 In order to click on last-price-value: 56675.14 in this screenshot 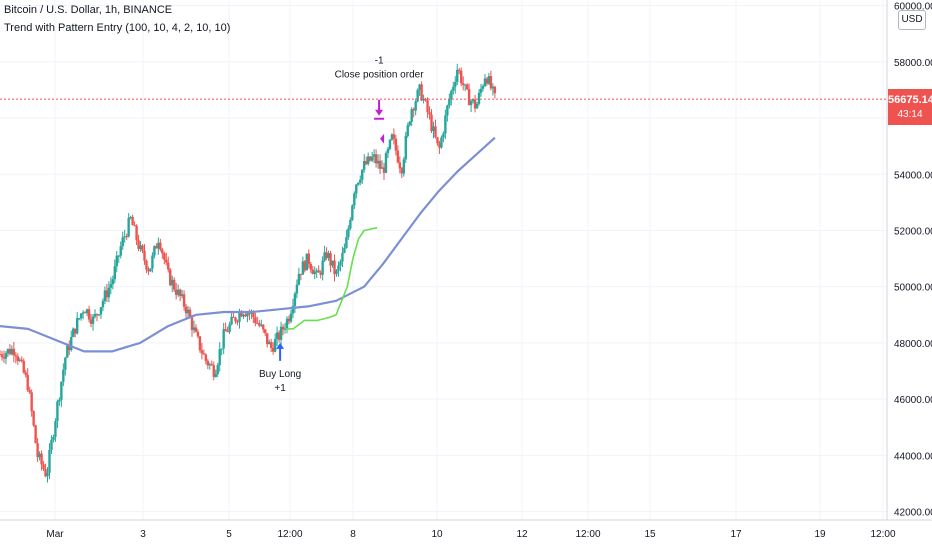, I will do `click(910, 100)`.